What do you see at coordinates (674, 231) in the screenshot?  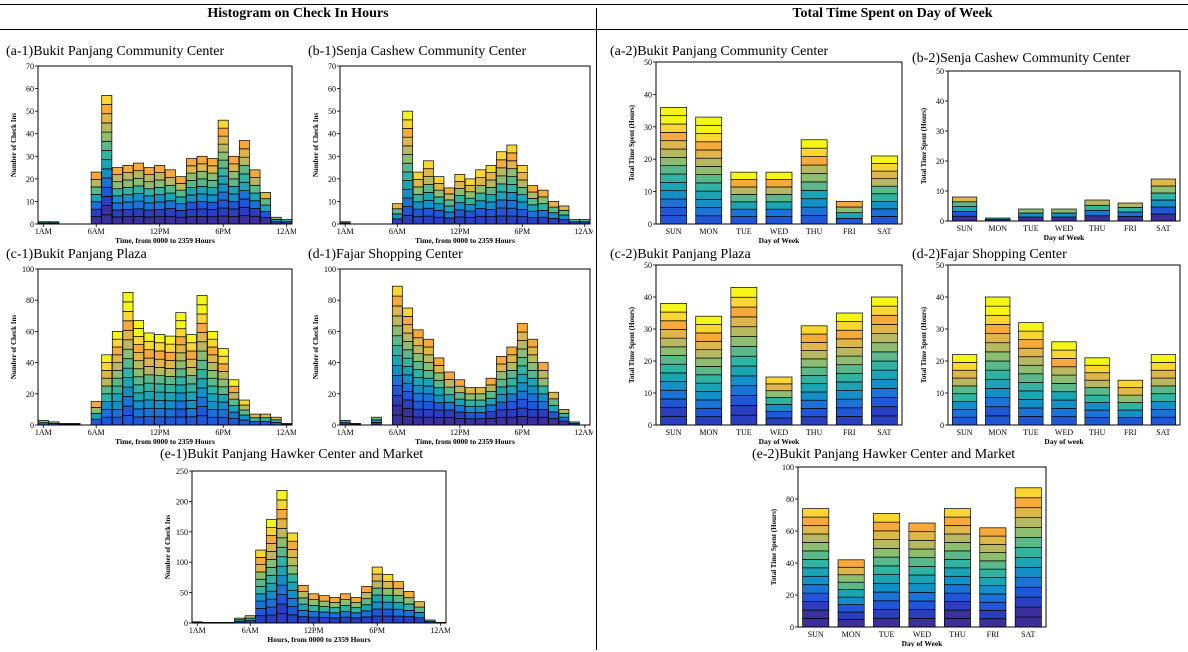 I see `x-tick-label: SUN` at bounding box center [674, 231].